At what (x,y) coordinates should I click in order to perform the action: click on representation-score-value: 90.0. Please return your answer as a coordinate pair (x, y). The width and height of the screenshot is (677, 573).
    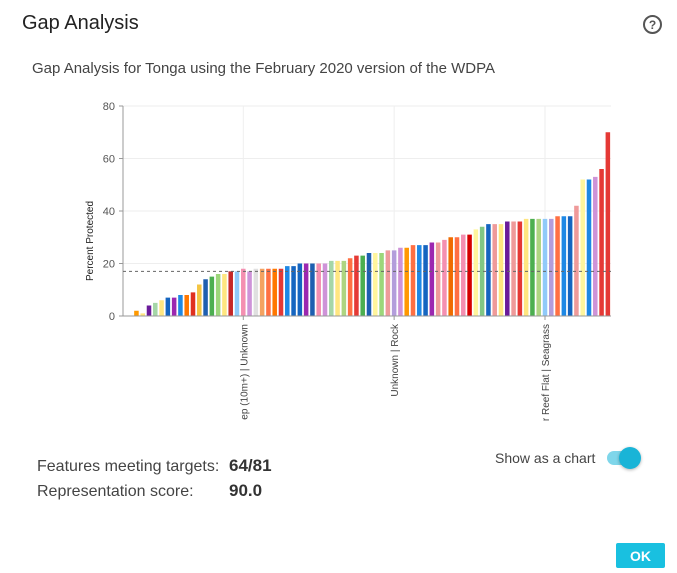
    Looking at the image, I should click on (246, 490).